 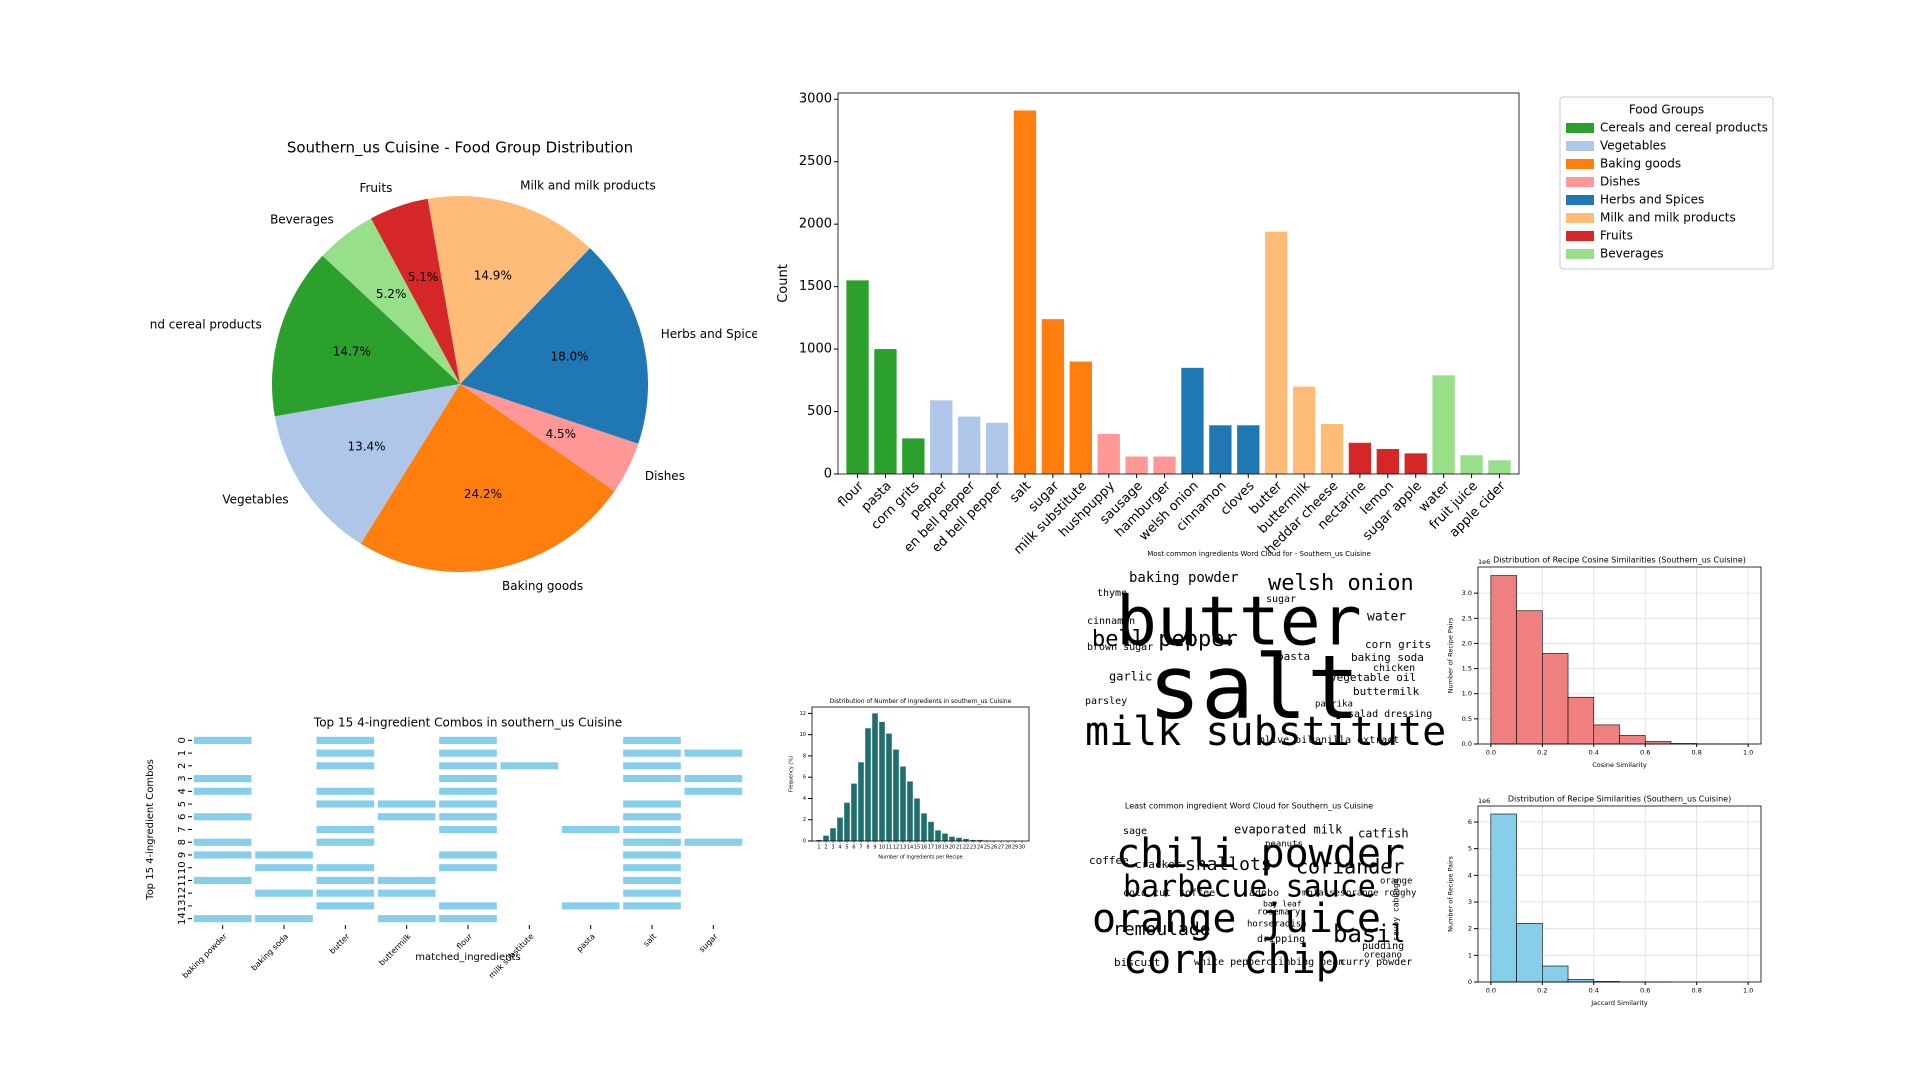 What do you see at coordinates (1616, 236) in the screenshot?
I see `legend-label: Fruits` at bounding box center [1616, 236].